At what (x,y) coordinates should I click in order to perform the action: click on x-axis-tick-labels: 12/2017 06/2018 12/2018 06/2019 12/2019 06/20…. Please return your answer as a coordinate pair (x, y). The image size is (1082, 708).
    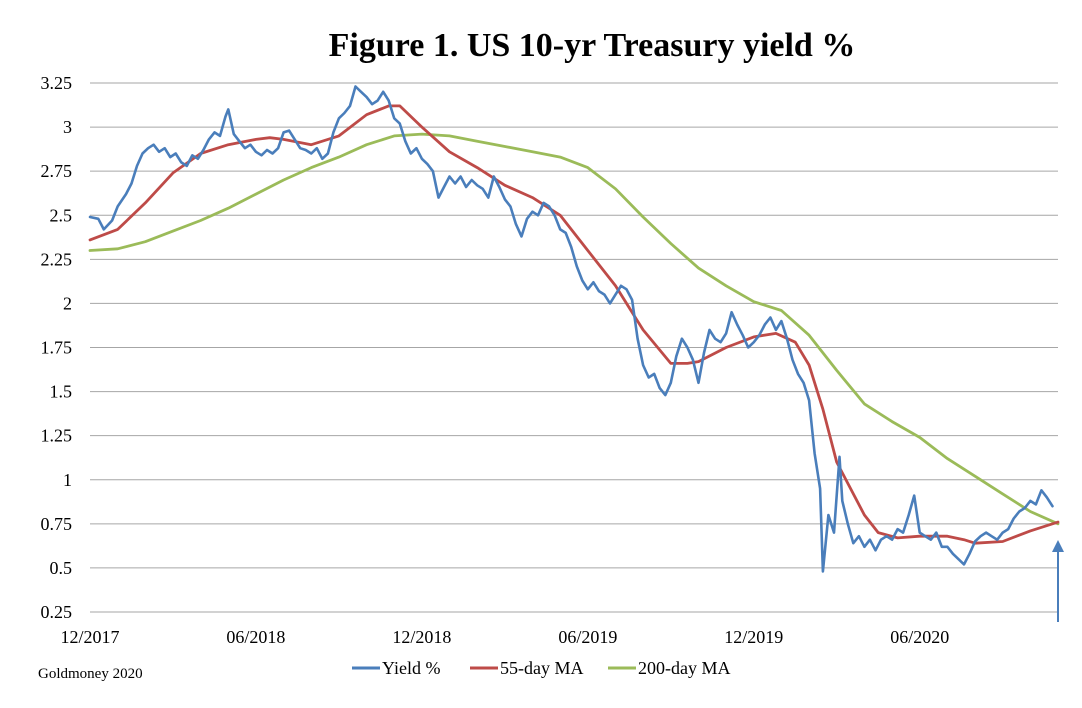
    Looking at the image, I should click on (504, 637).